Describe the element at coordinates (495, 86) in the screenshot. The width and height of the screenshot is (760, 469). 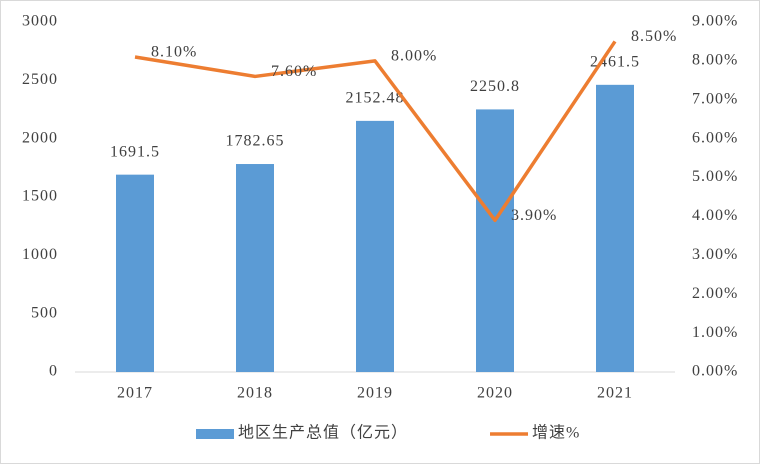
I see `bar-value-label: 2250.8` at that location.